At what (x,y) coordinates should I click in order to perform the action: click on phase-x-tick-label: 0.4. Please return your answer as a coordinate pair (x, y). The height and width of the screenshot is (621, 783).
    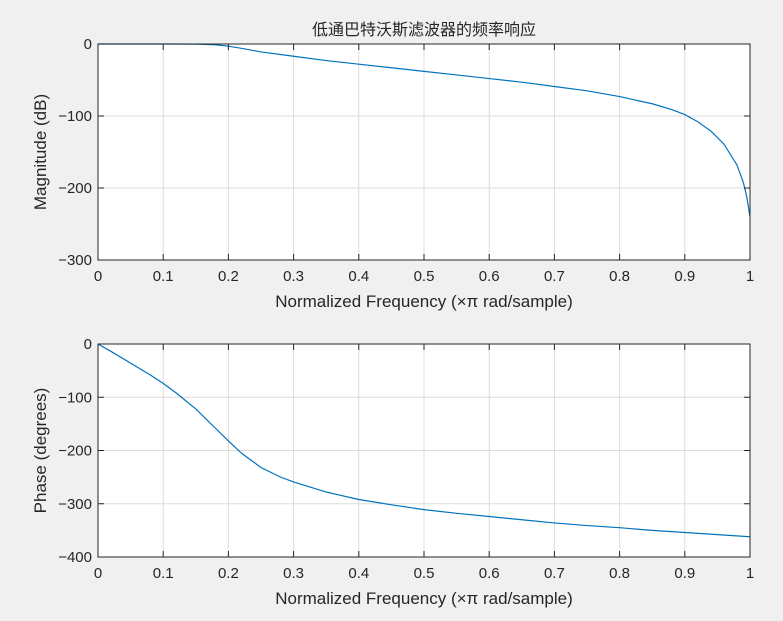
    Looking at the image, I should click on (358, 573).